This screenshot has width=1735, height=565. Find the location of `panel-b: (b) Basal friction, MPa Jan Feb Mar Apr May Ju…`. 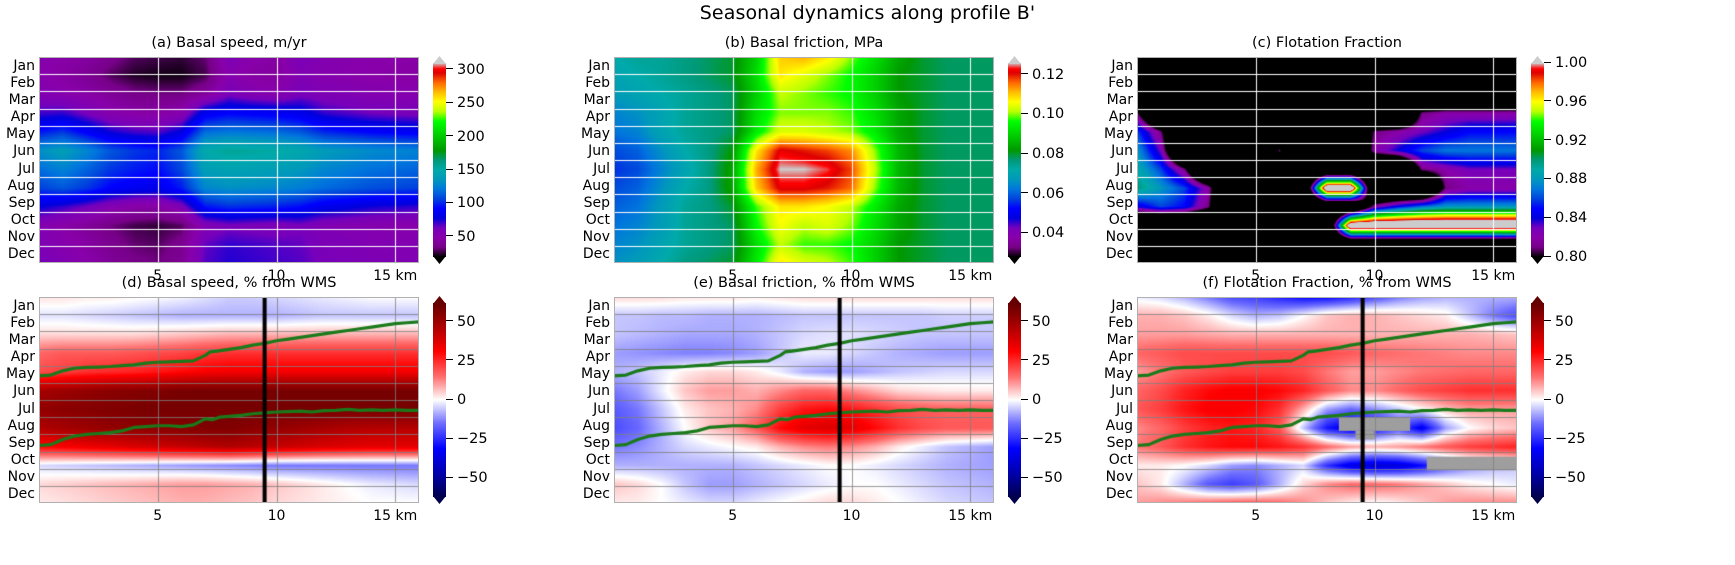

panel-b: (b) Basal friction, MPa Jan Feb Mar Apr May Ju… is located at coordinates (822, 159).